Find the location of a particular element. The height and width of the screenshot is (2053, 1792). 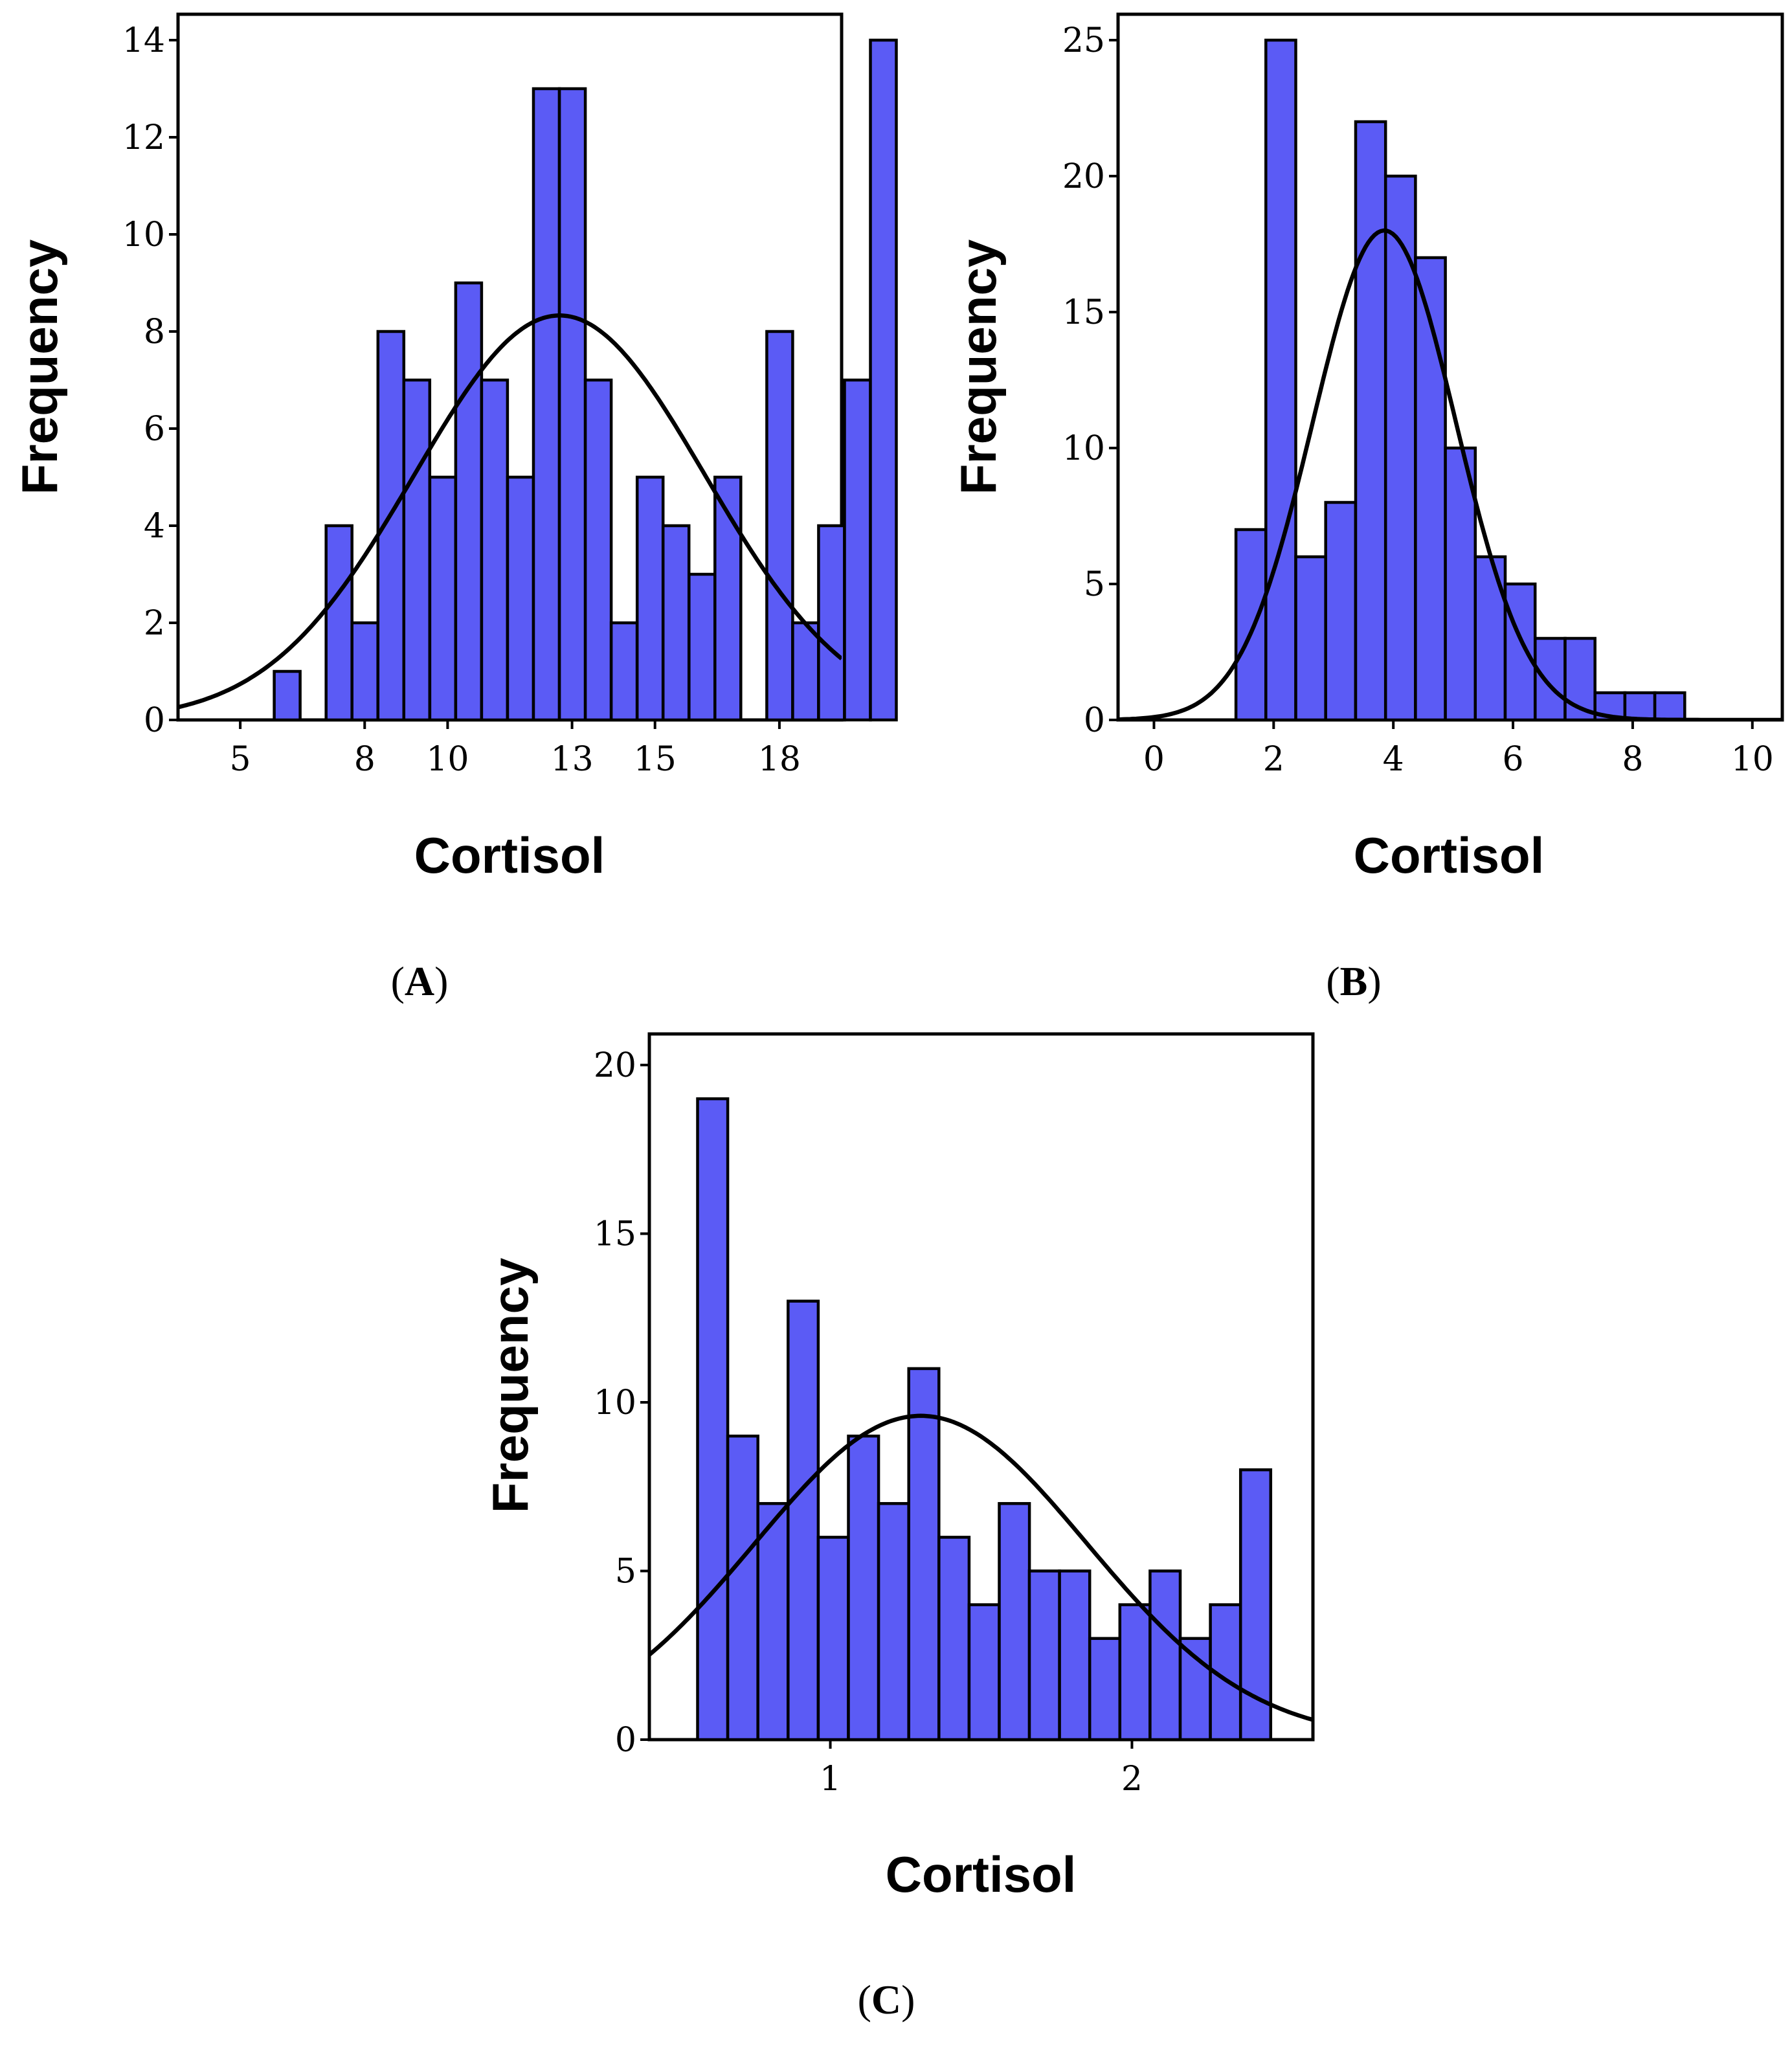

y-tick-label: 14 is located at coordinates (143, 40).